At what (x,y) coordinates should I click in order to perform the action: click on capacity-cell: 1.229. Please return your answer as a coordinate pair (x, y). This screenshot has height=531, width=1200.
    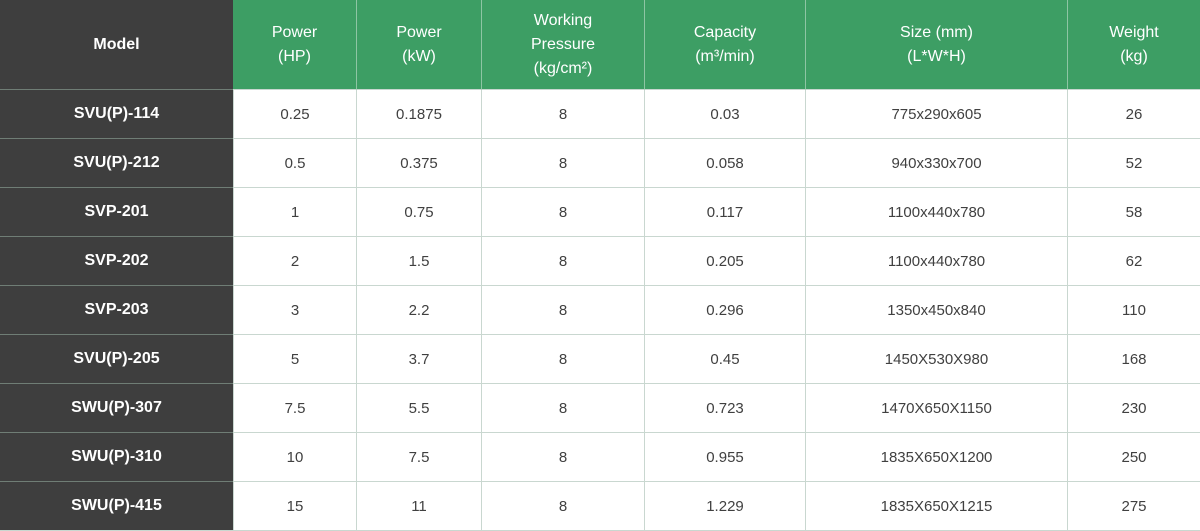
    Looking at the image, I should click on (725, 506).